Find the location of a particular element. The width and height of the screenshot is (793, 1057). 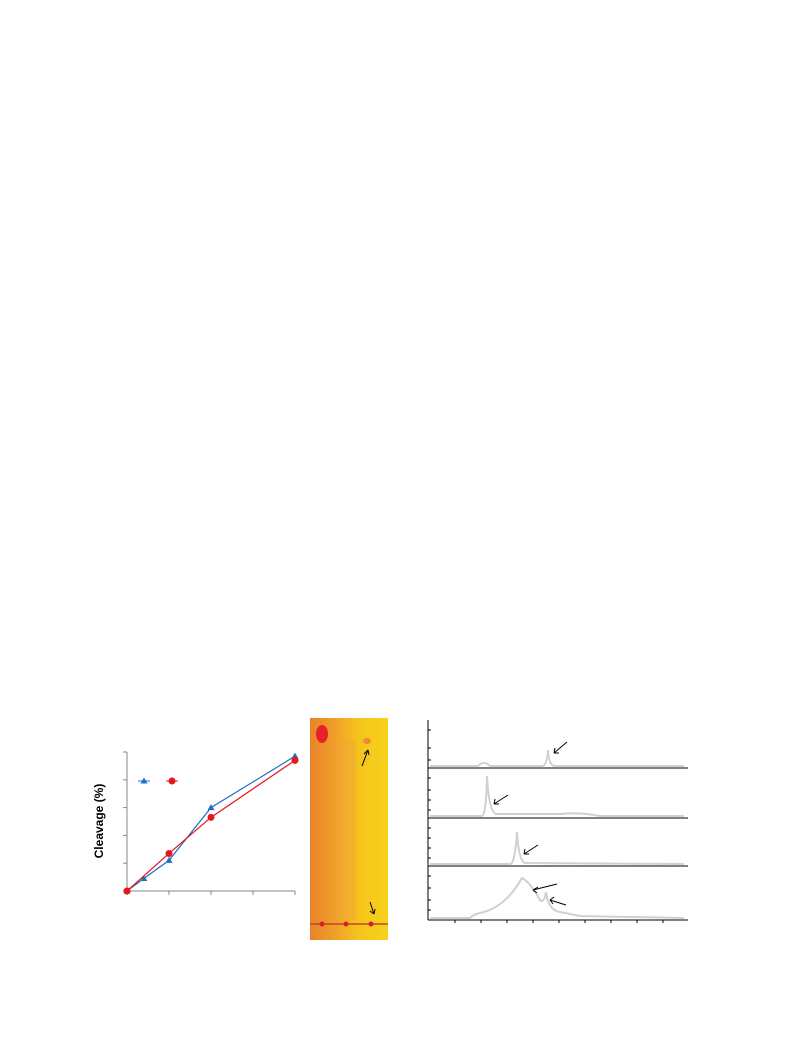

chromatograms is located at coordinates (557, 821).